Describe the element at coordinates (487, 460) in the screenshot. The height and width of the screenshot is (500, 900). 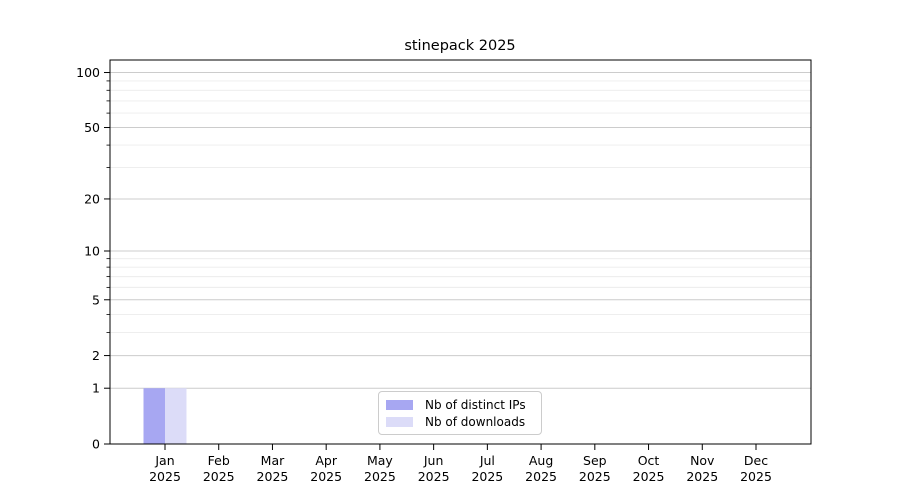
I see `x-tick-label: Jul` at that location.